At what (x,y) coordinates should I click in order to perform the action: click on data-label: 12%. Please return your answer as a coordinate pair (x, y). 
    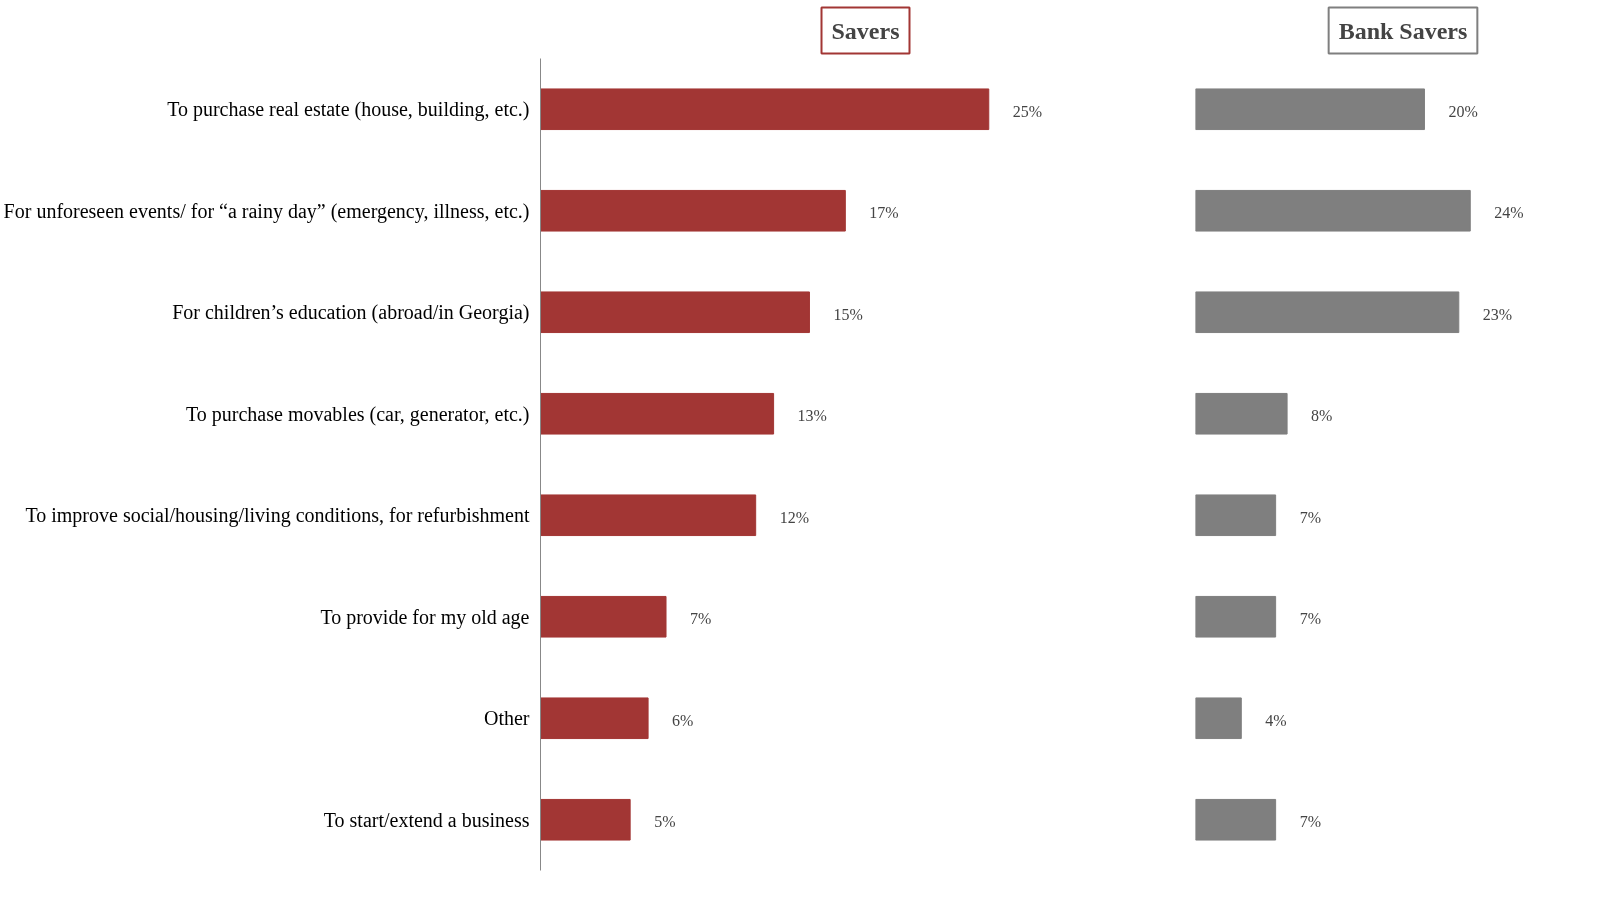
    Looking at the image, I should click on (794, 517).